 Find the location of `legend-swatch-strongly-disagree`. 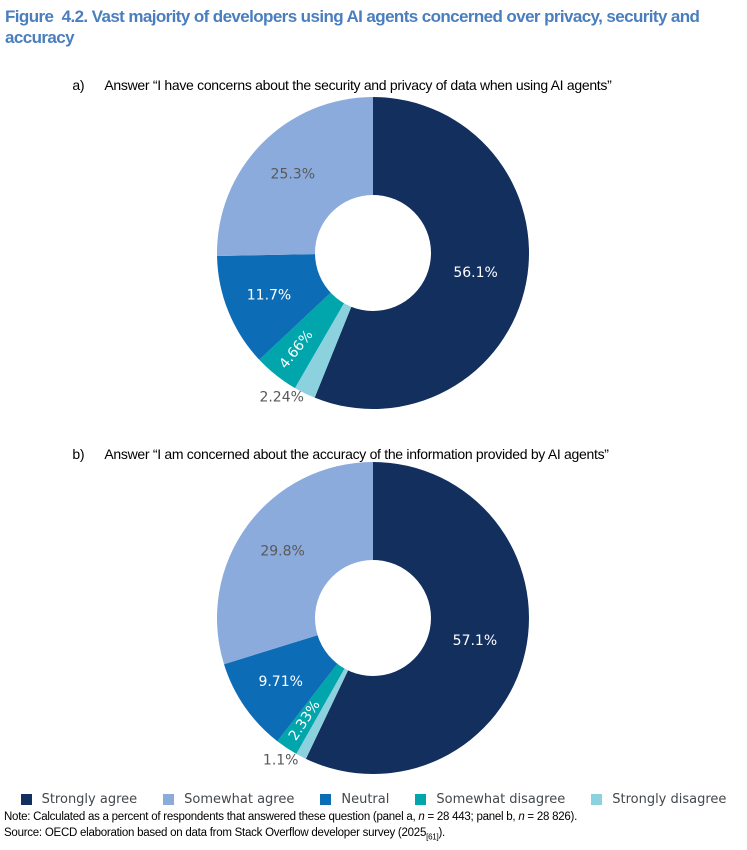

legend-swatch-strongly-disagree is located at coordinates (597, 799).